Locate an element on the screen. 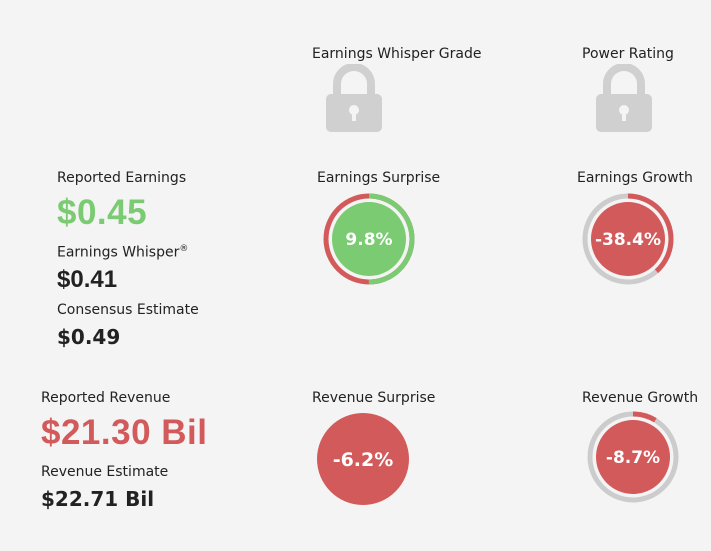 This screenshot has height=551, width=711. earnings-whisper-label: Earnings Whisper® is located at coordinates (123, 252).